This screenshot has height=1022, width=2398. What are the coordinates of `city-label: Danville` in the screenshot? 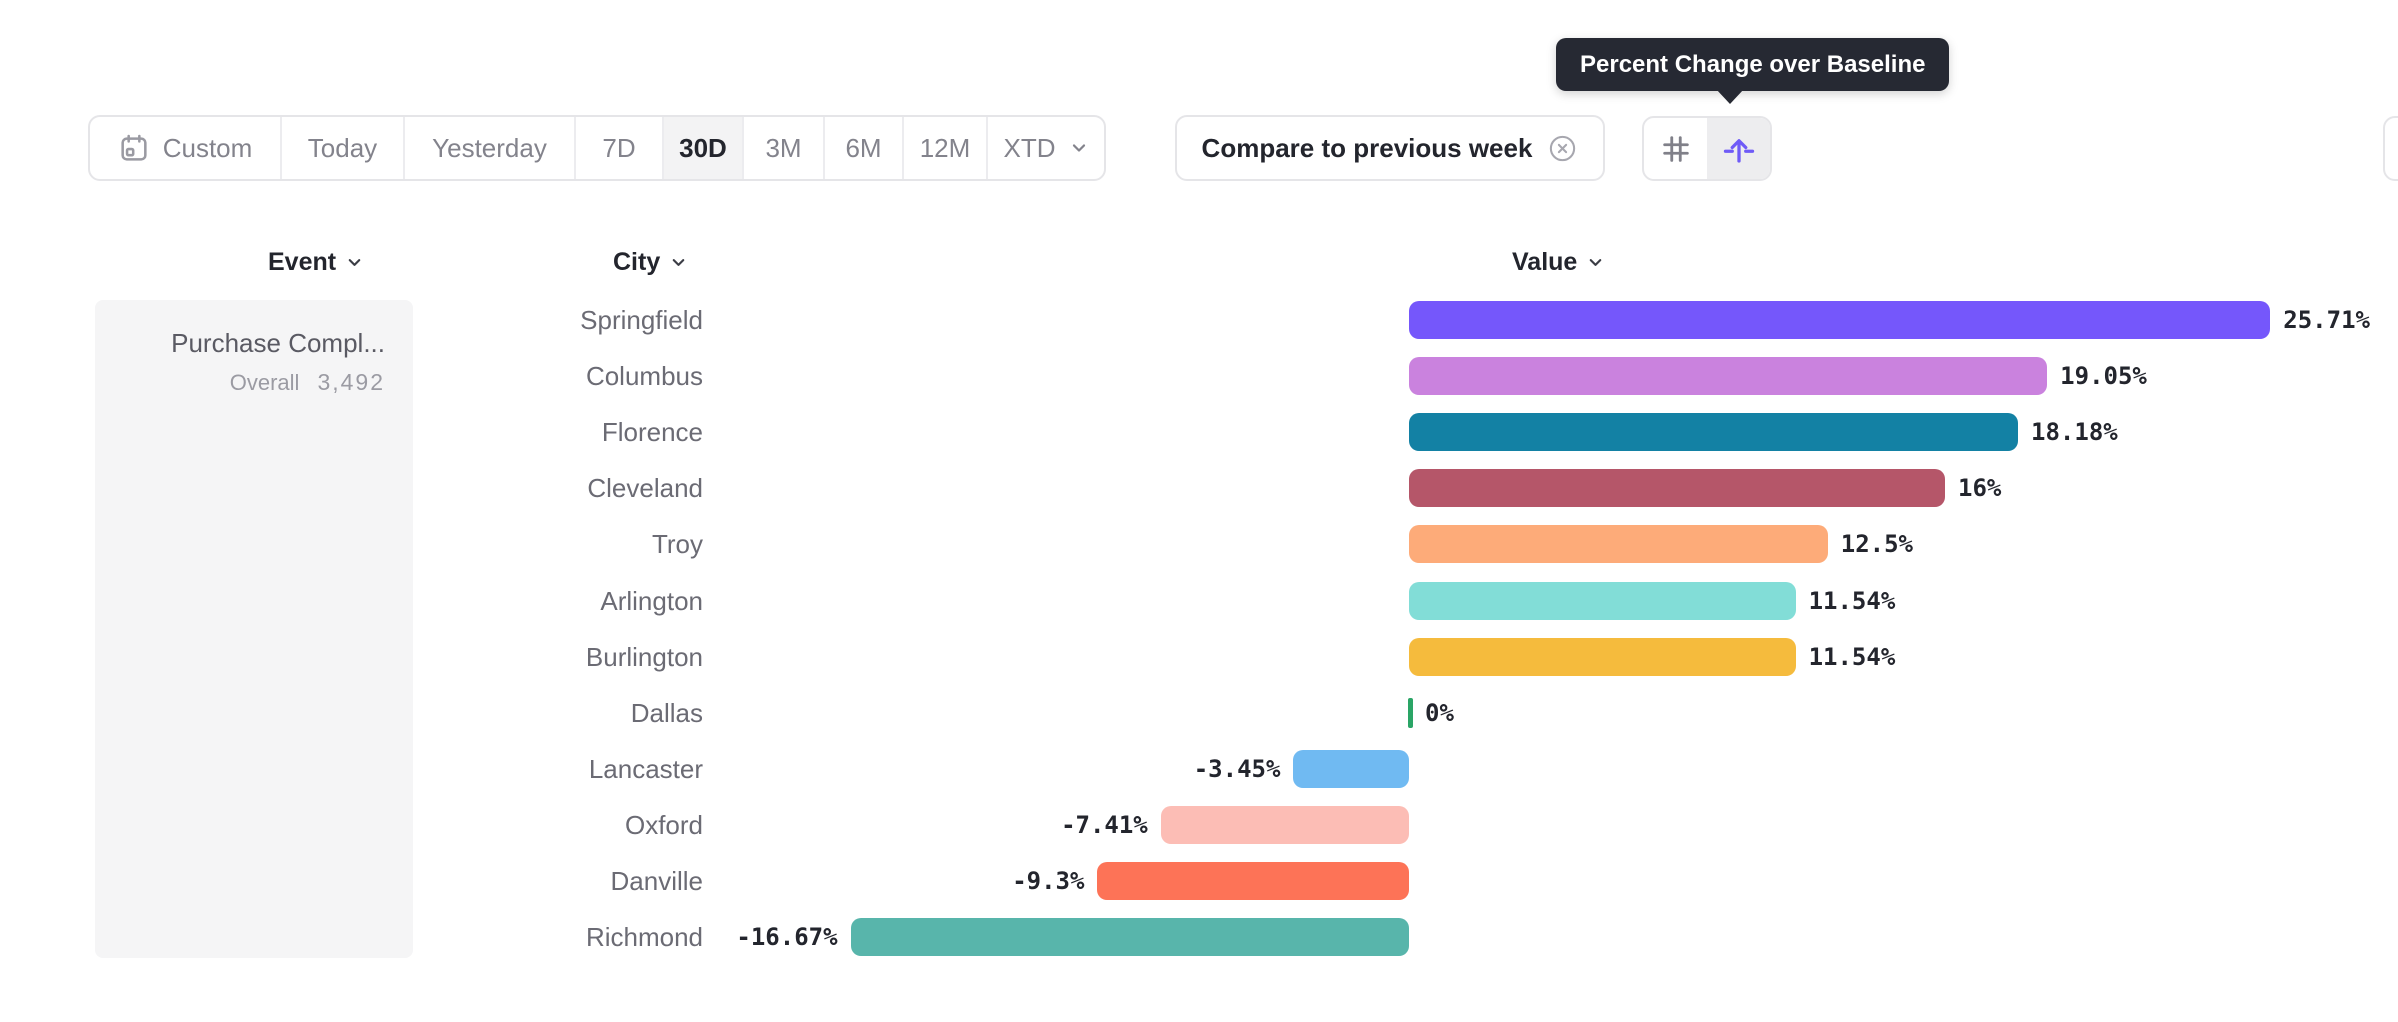 It's located at (657, 881).